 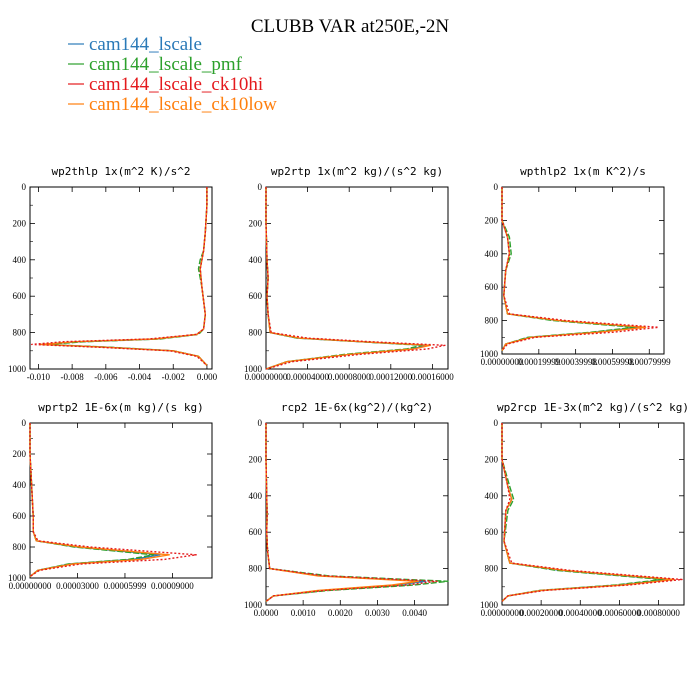 I want to click on legend-label-cam144_lscale_ck10low: cam144_lscale_ck10low, so click(x=183, y=104).